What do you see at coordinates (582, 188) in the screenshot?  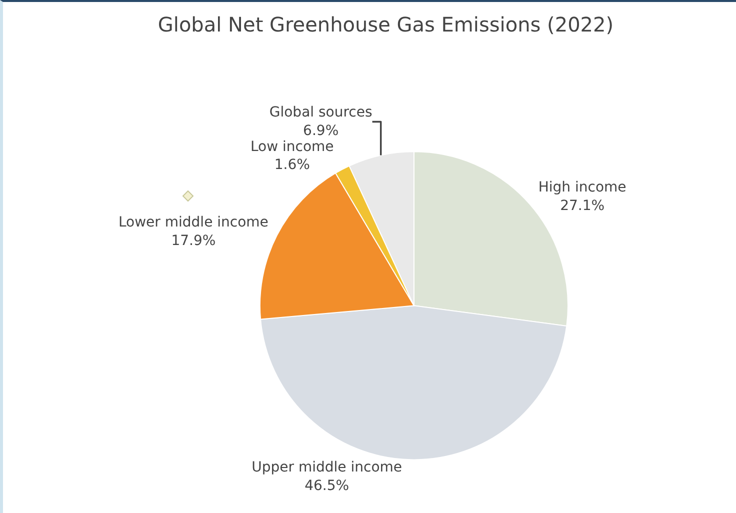 I see `slice-label: High income` at bounding box center [582, 188].